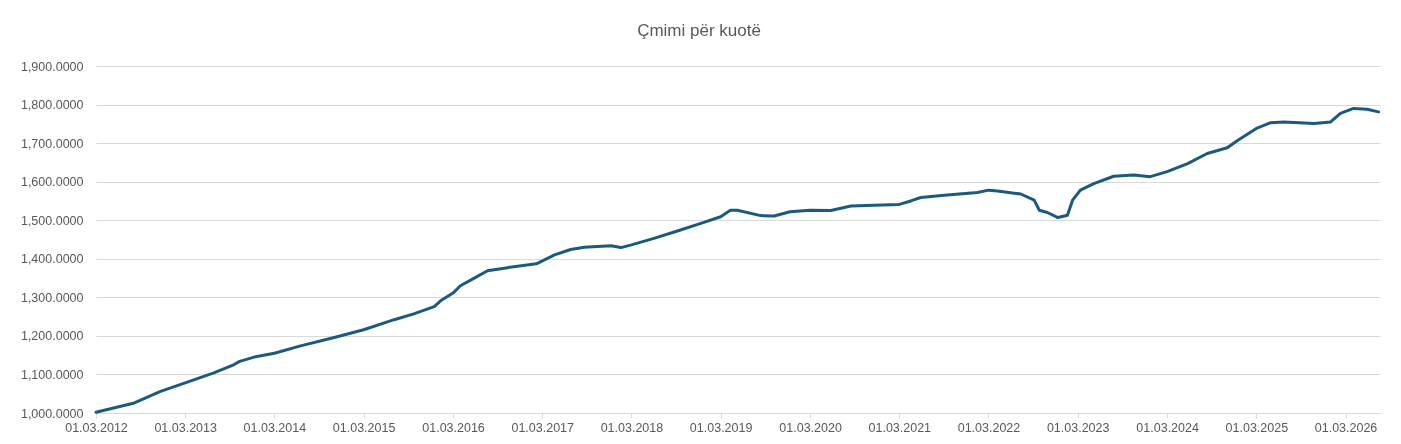  What do you see at coordinates (52, 66) in the screenshot?
I see `y-tick-label: 1,900.0000` at bounding box center [52, 66].